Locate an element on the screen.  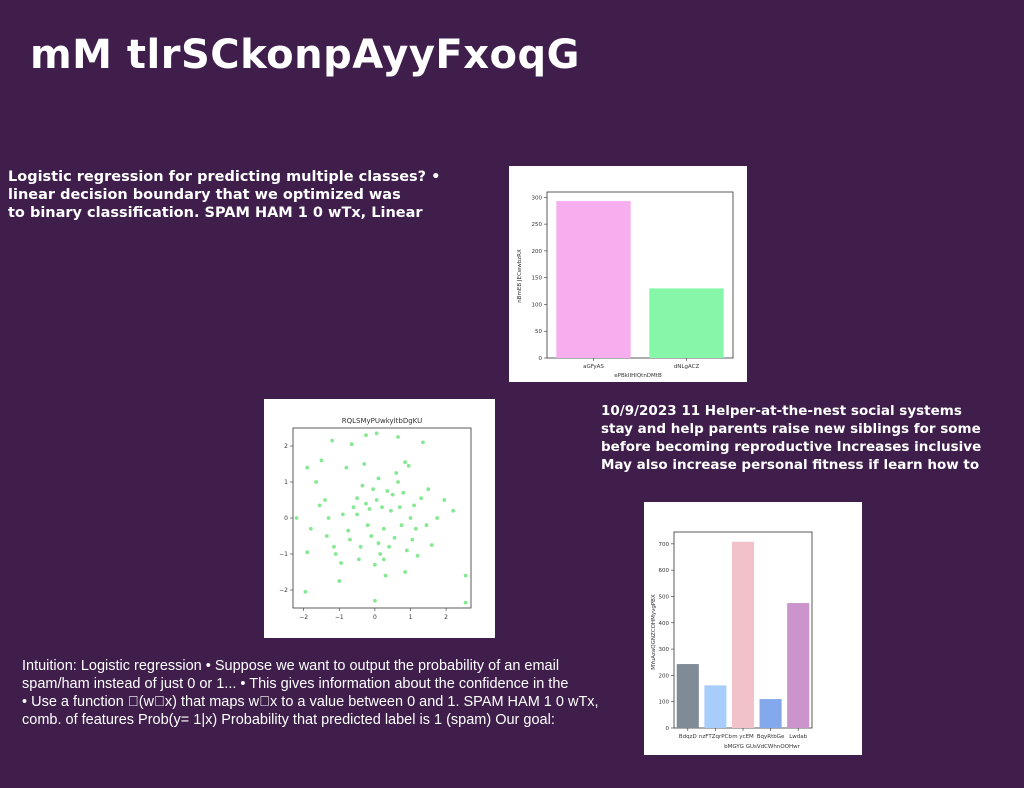
y-tick-label: 1 is located at coordinates (286, 482).